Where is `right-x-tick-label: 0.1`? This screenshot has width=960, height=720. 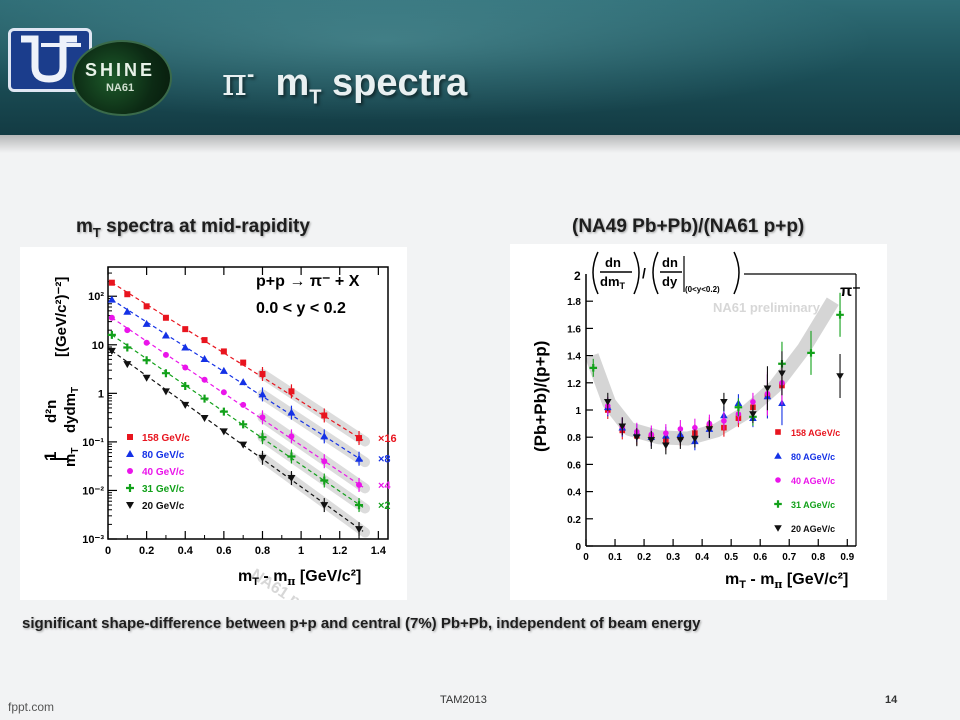 right-x-tick-label: 0.1 is located at coordinates (615, 557).